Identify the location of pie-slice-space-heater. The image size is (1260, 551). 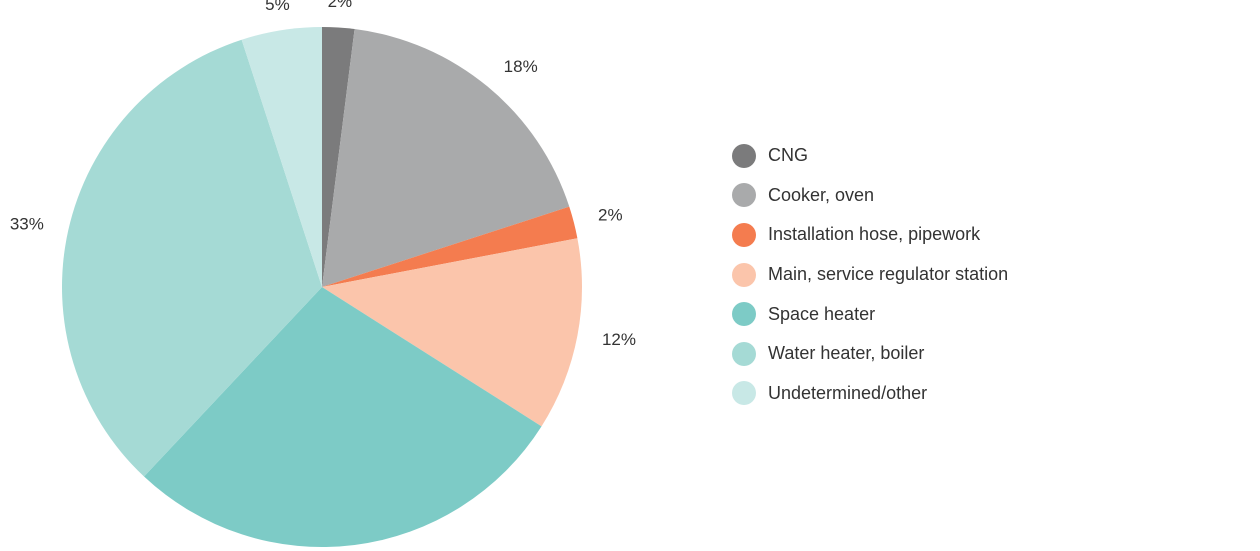
(343, 417).